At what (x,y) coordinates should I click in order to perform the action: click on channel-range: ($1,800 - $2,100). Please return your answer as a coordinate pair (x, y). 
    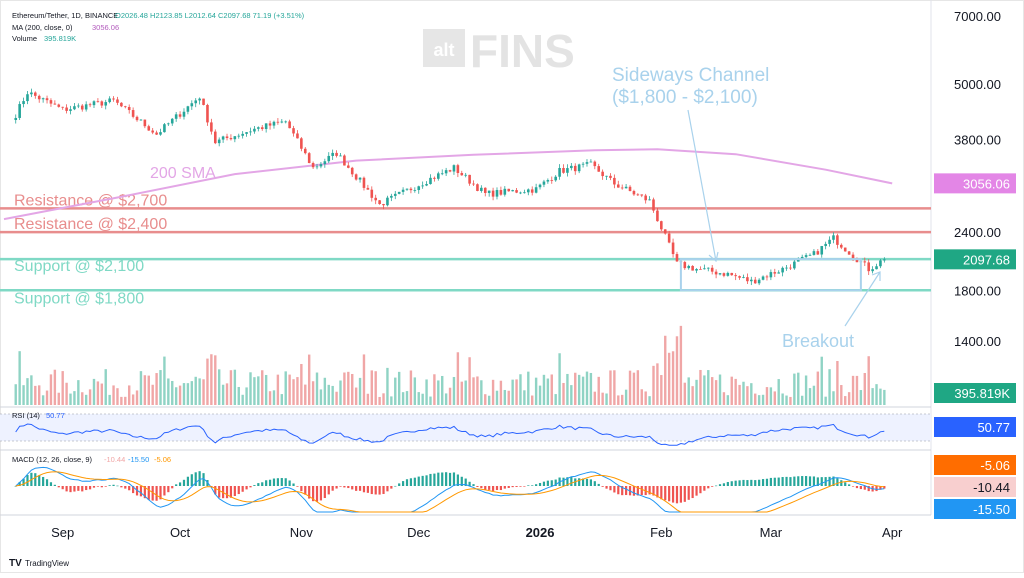
    Looking at the image, I should click on (685, 97).